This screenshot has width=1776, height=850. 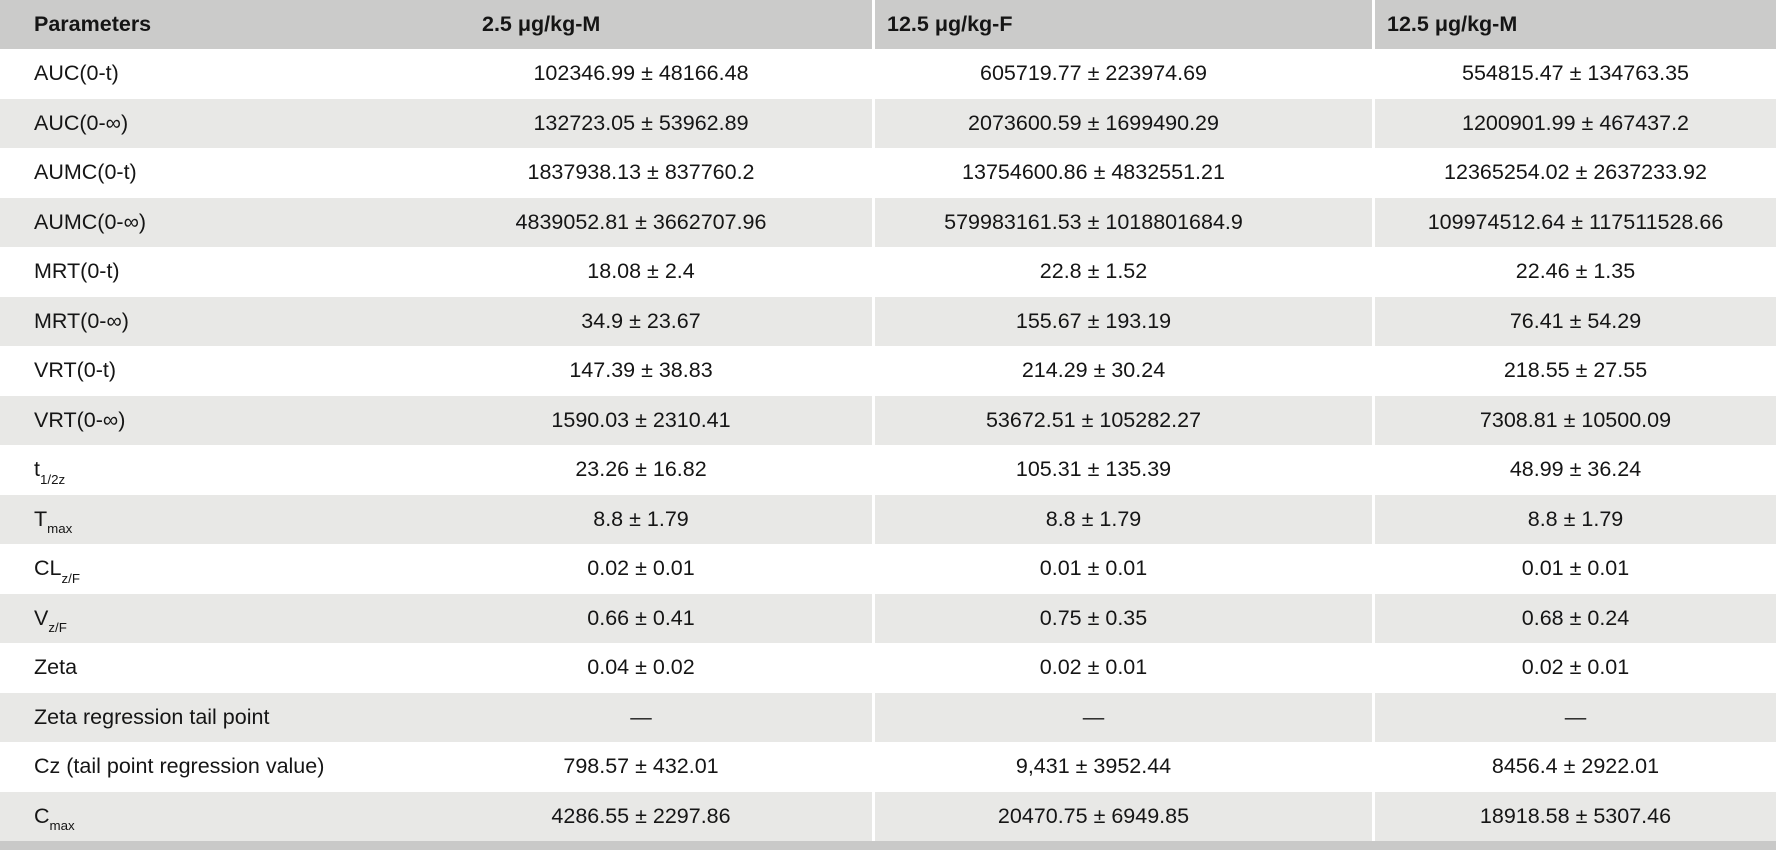 What do you see at coordinates (671, 420) in the screenshot?
I see `value-cell: 1590.03 ± 2310.41` at bounding box center [671, 420].